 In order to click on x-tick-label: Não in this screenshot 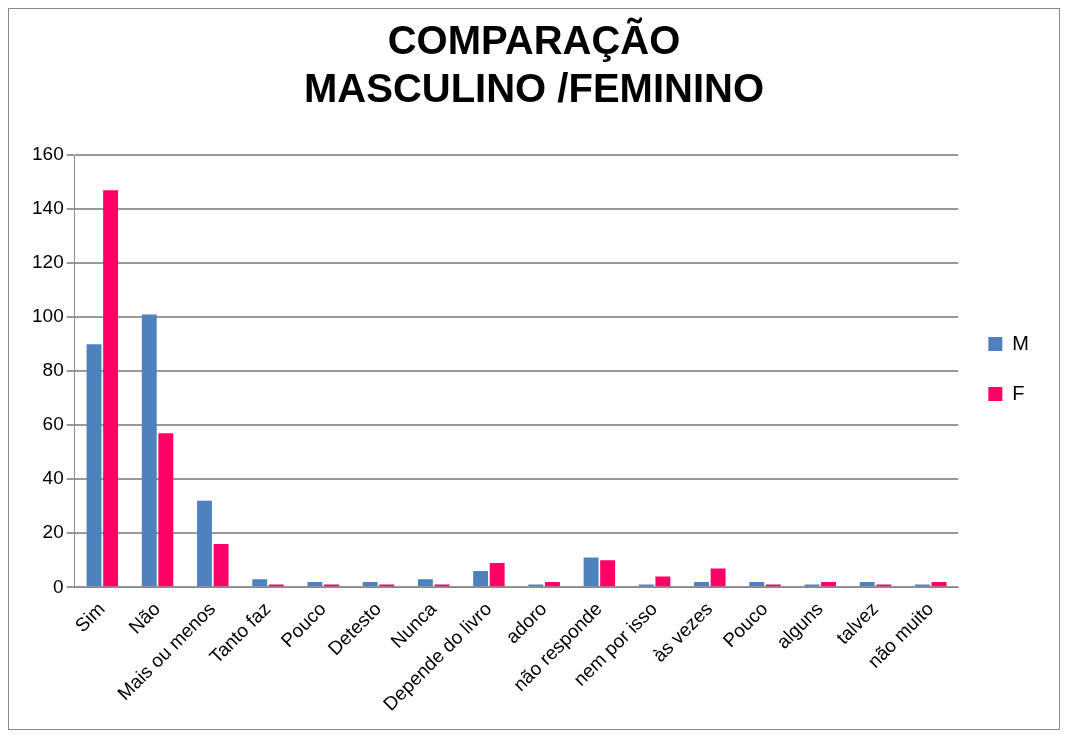, I will do `click(144, 618)`.